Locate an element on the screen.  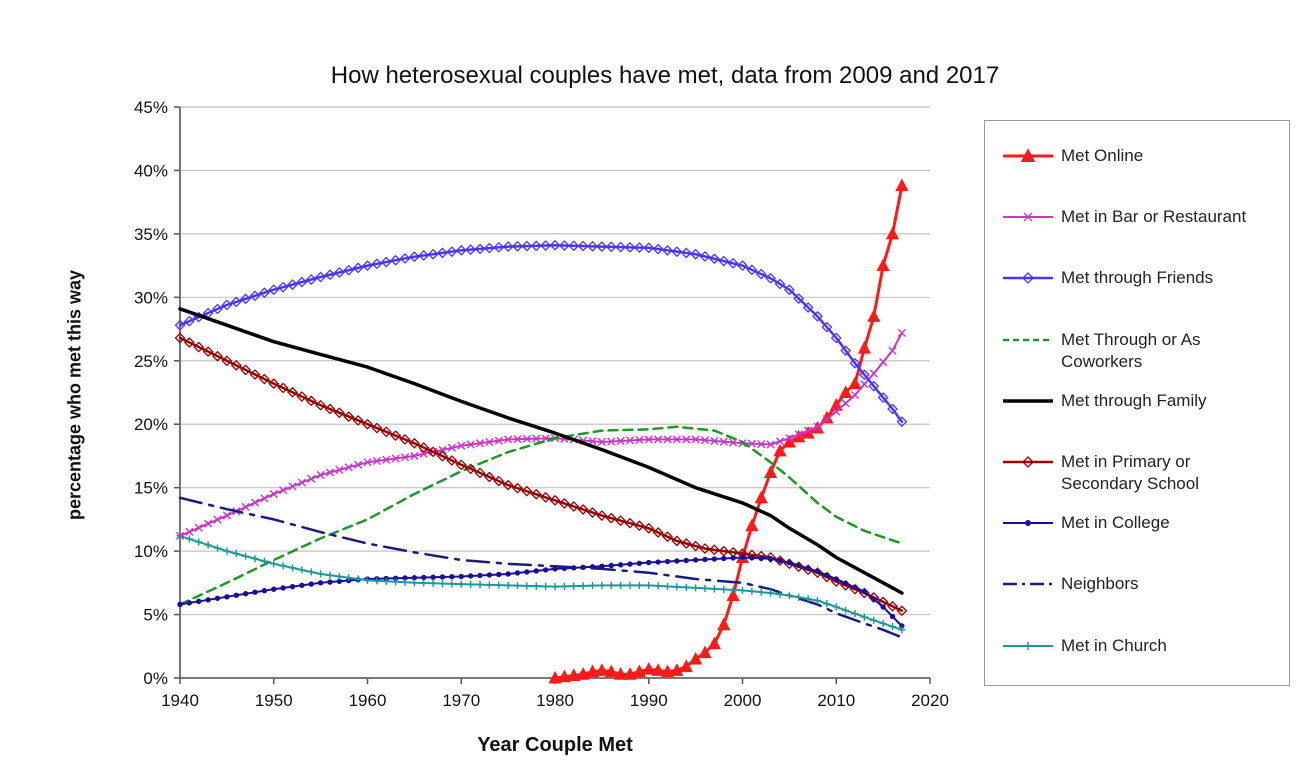
legend-label-line: Met in Bar or Restaurant is located at coordinates (1154, 217).